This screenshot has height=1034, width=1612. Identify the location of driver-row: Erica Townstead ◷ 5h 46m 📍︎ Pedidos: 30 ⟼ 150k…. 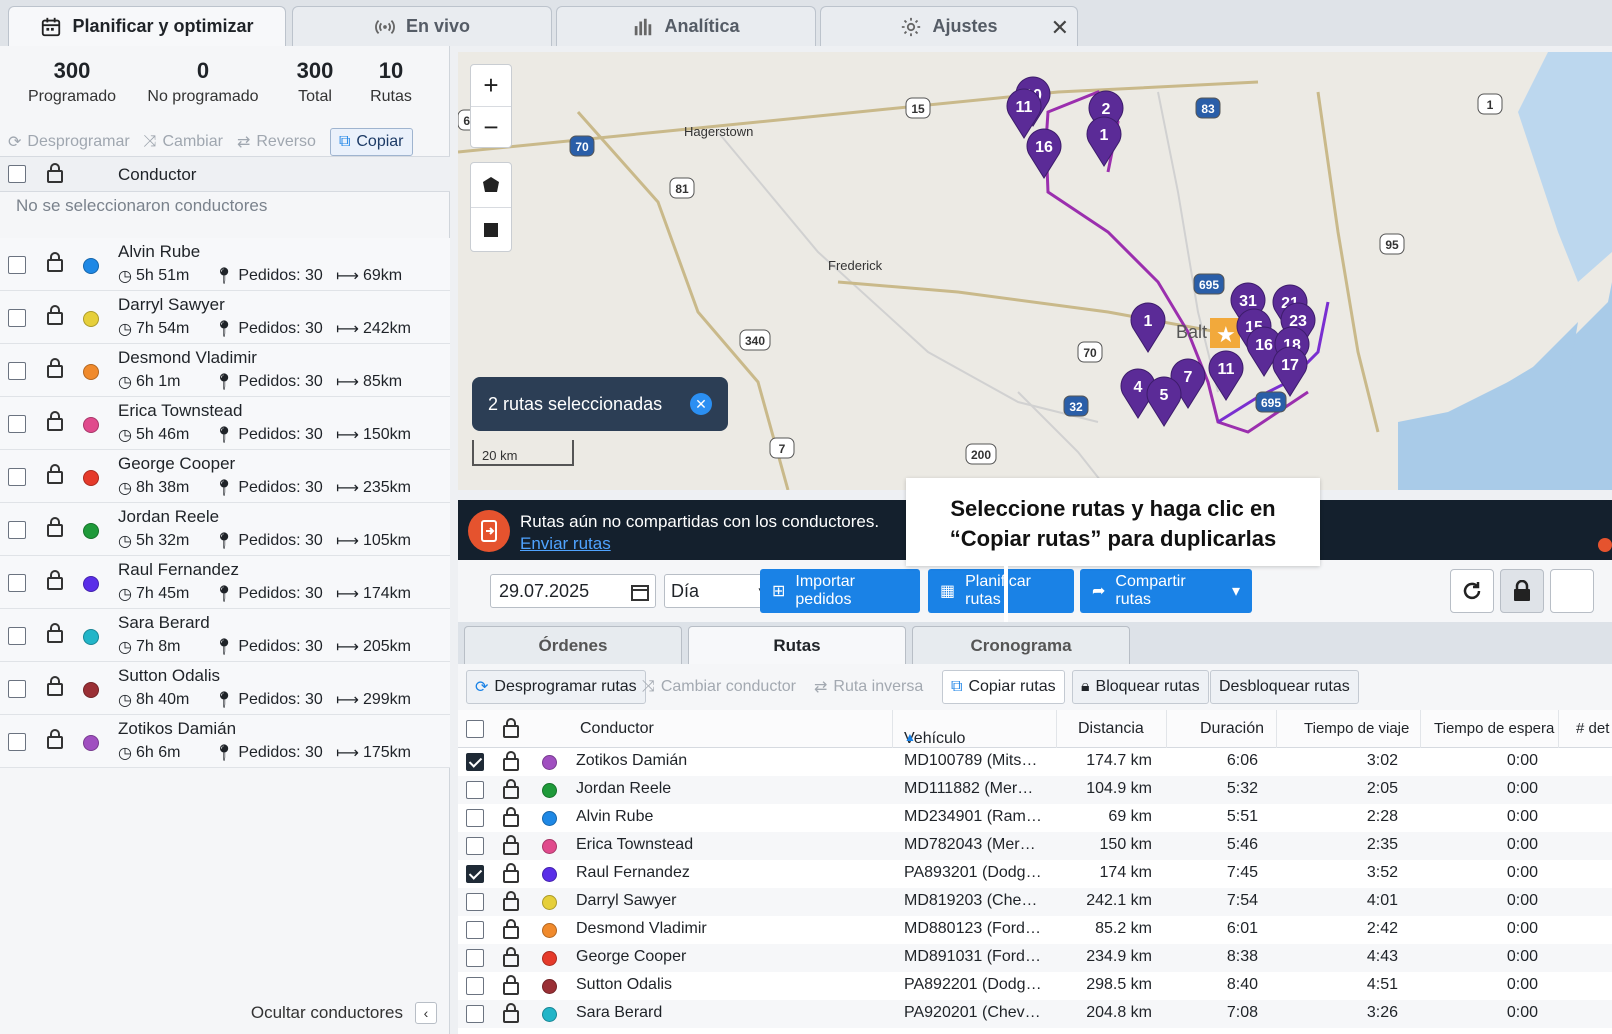
(225, 423).